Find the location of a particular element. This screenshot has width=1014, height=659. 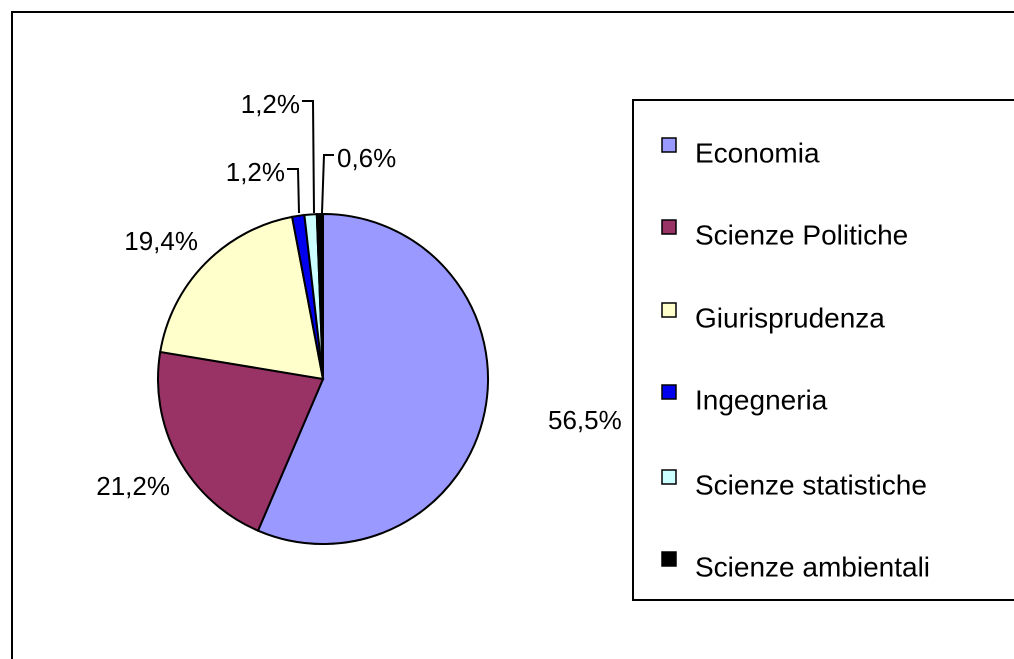

data-label: 19,4% is located at coordinates (161, 241).